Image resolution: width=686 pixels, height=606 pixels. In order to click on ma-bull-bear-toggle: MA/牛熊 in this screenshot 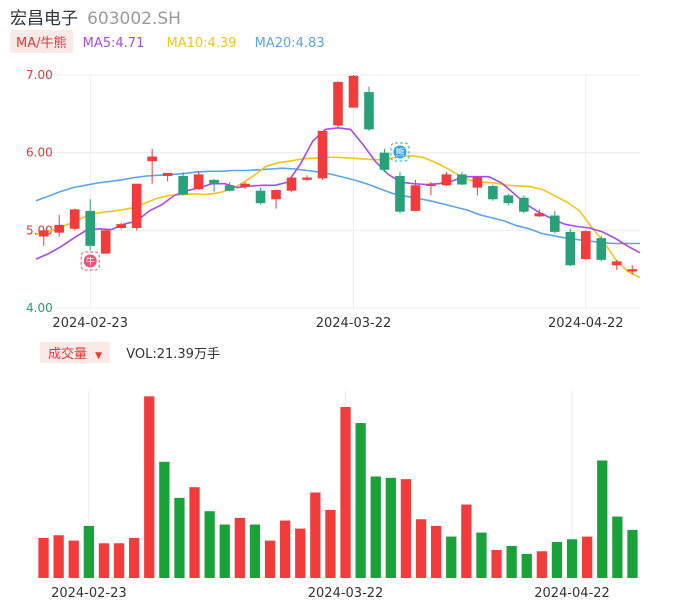, I will do `click(41, 41)`.